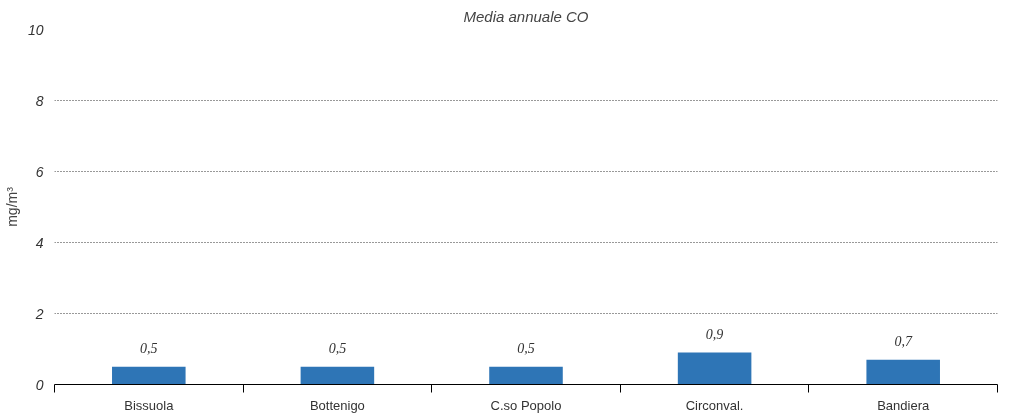 The height and width of the screenshot is (415, 1017). What do you see at coordinates (39, 242) in the screenshot?
I see `y-tick-label: 4` at bounding box center [39, 242].